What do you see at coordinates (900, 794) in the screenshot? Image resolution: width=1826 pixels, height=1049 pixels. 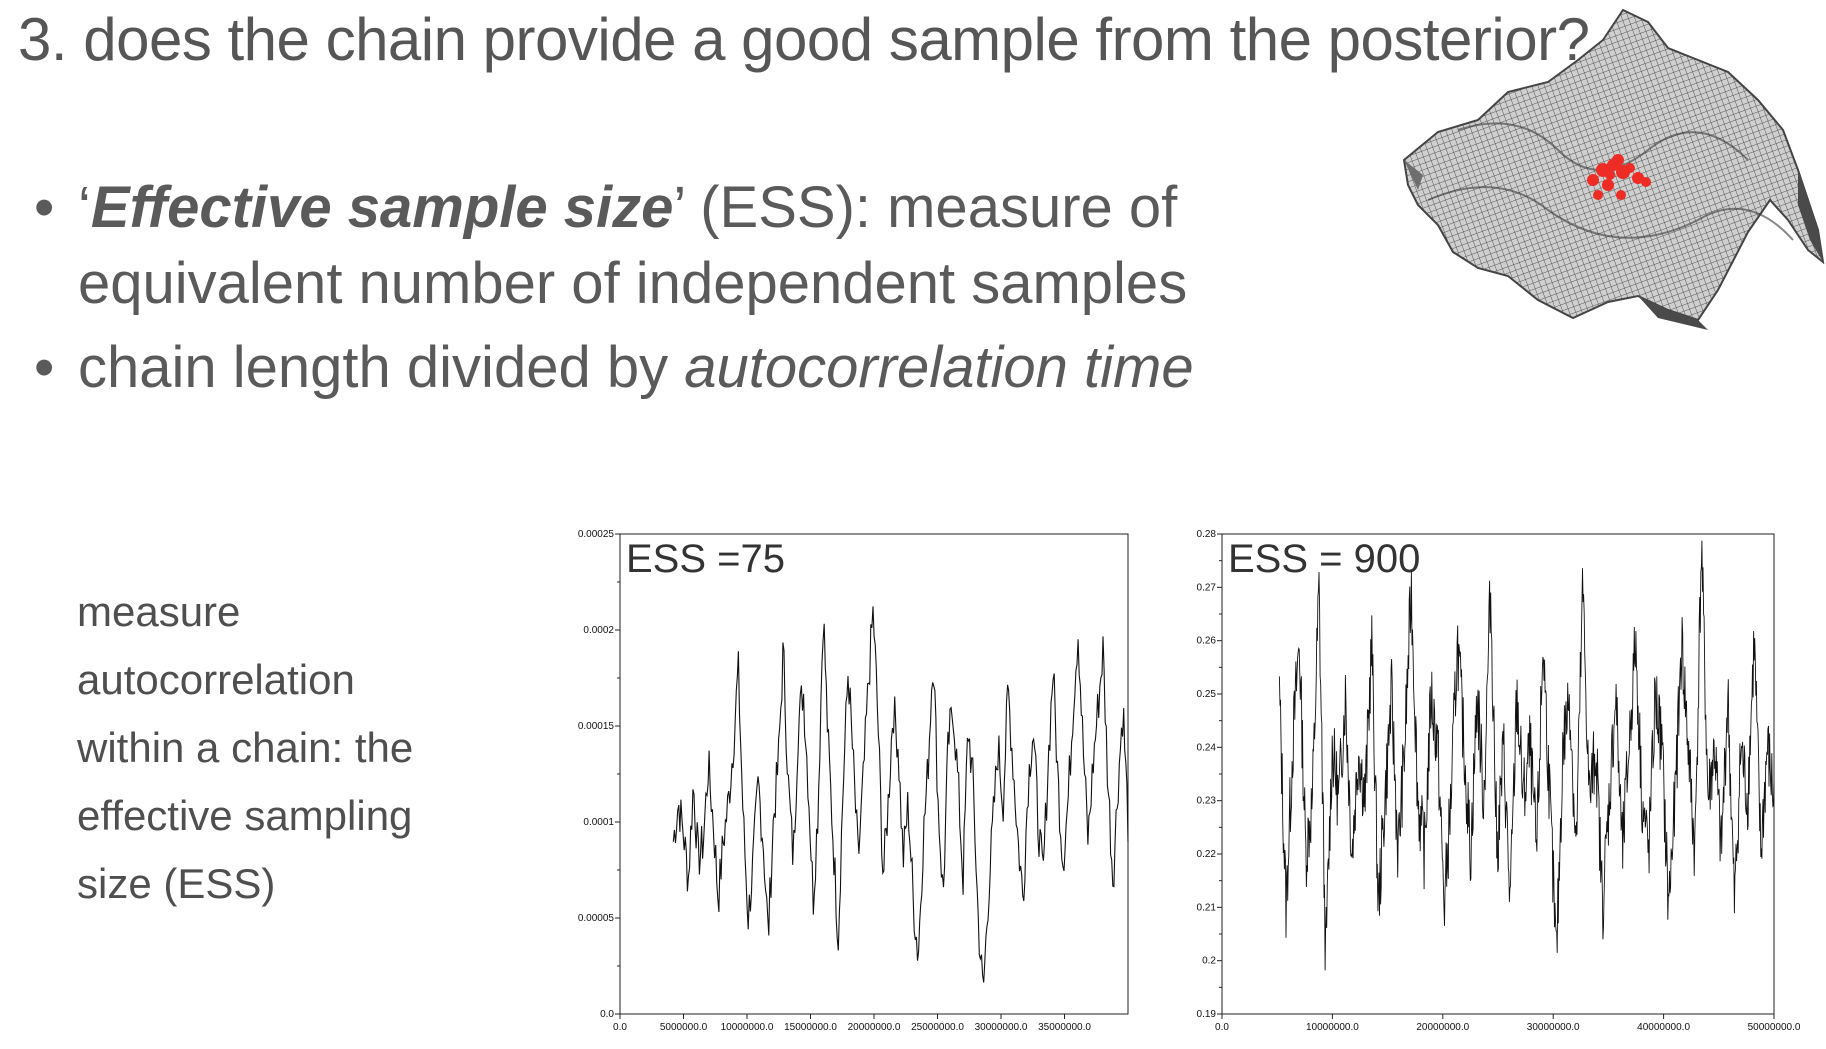 I see `left-trace-line` at bounding box center [900, 794].